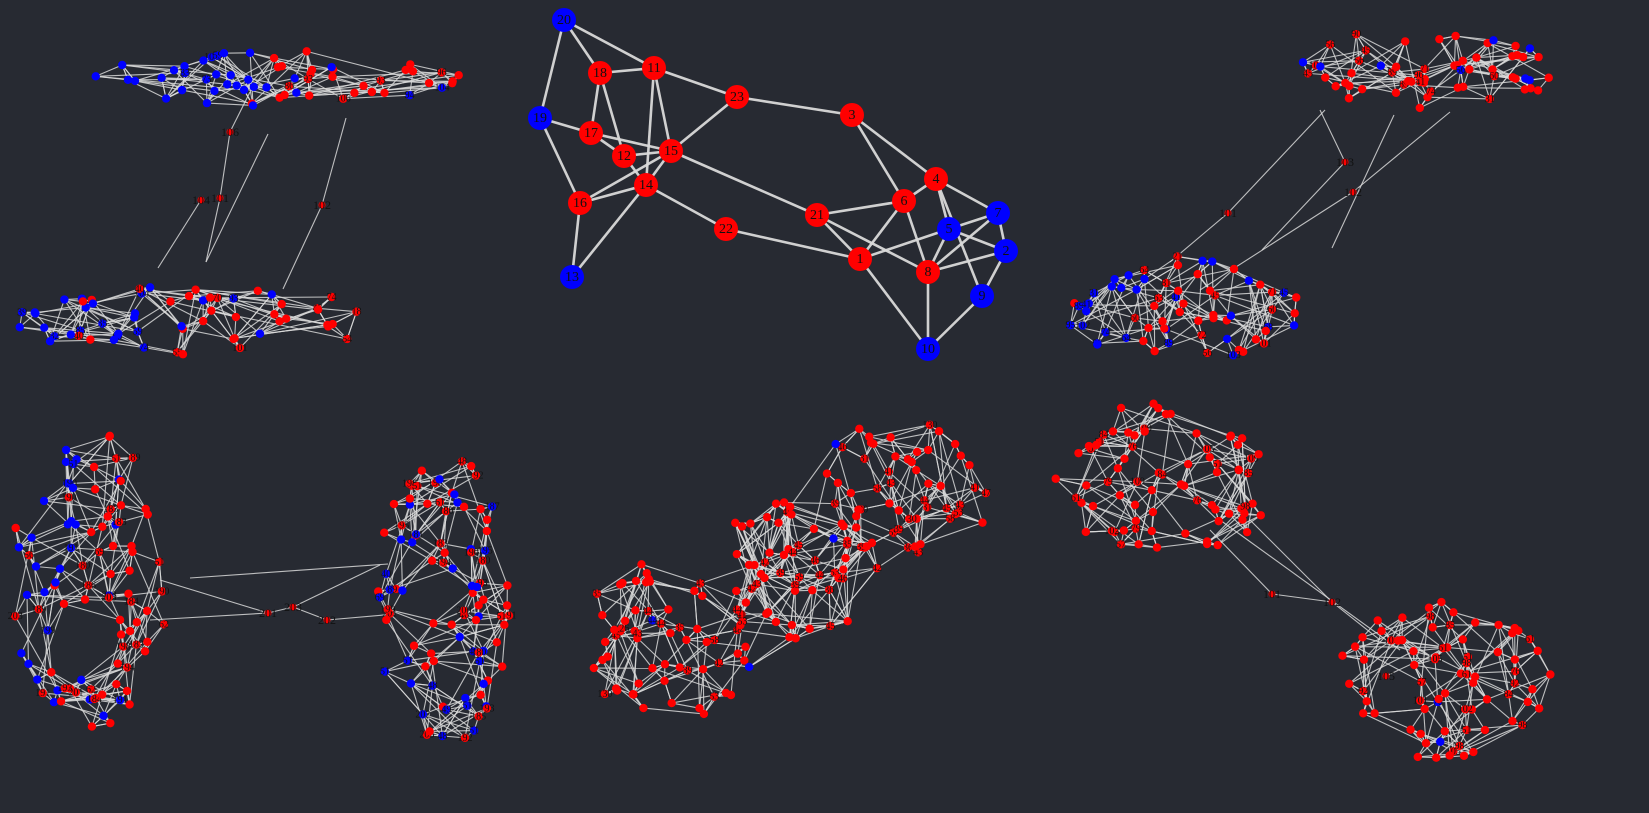 This screenshot has width=1649, height=813. What do you see at coordinates (140, 289) in the screenshot?
I see `graph-node: 40` at bounding box center [140, 289].